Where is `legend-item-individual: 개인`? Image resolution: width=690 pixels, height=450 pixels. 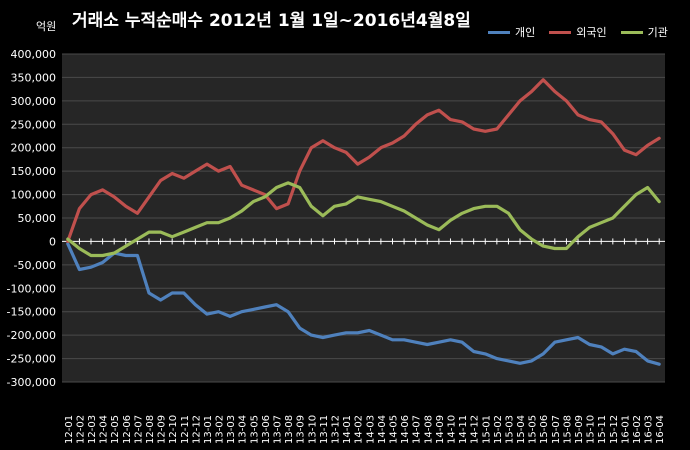 legend-item-individual: 개인 is located at coordinates (511, 32).